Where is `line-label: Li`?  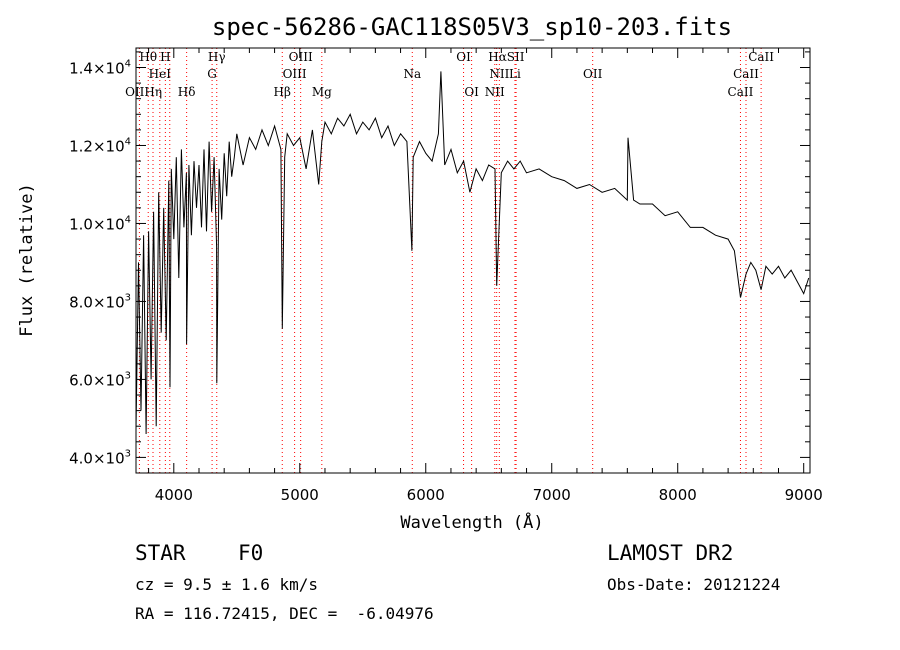
line-label: Li is located at coordinates (515, 74).